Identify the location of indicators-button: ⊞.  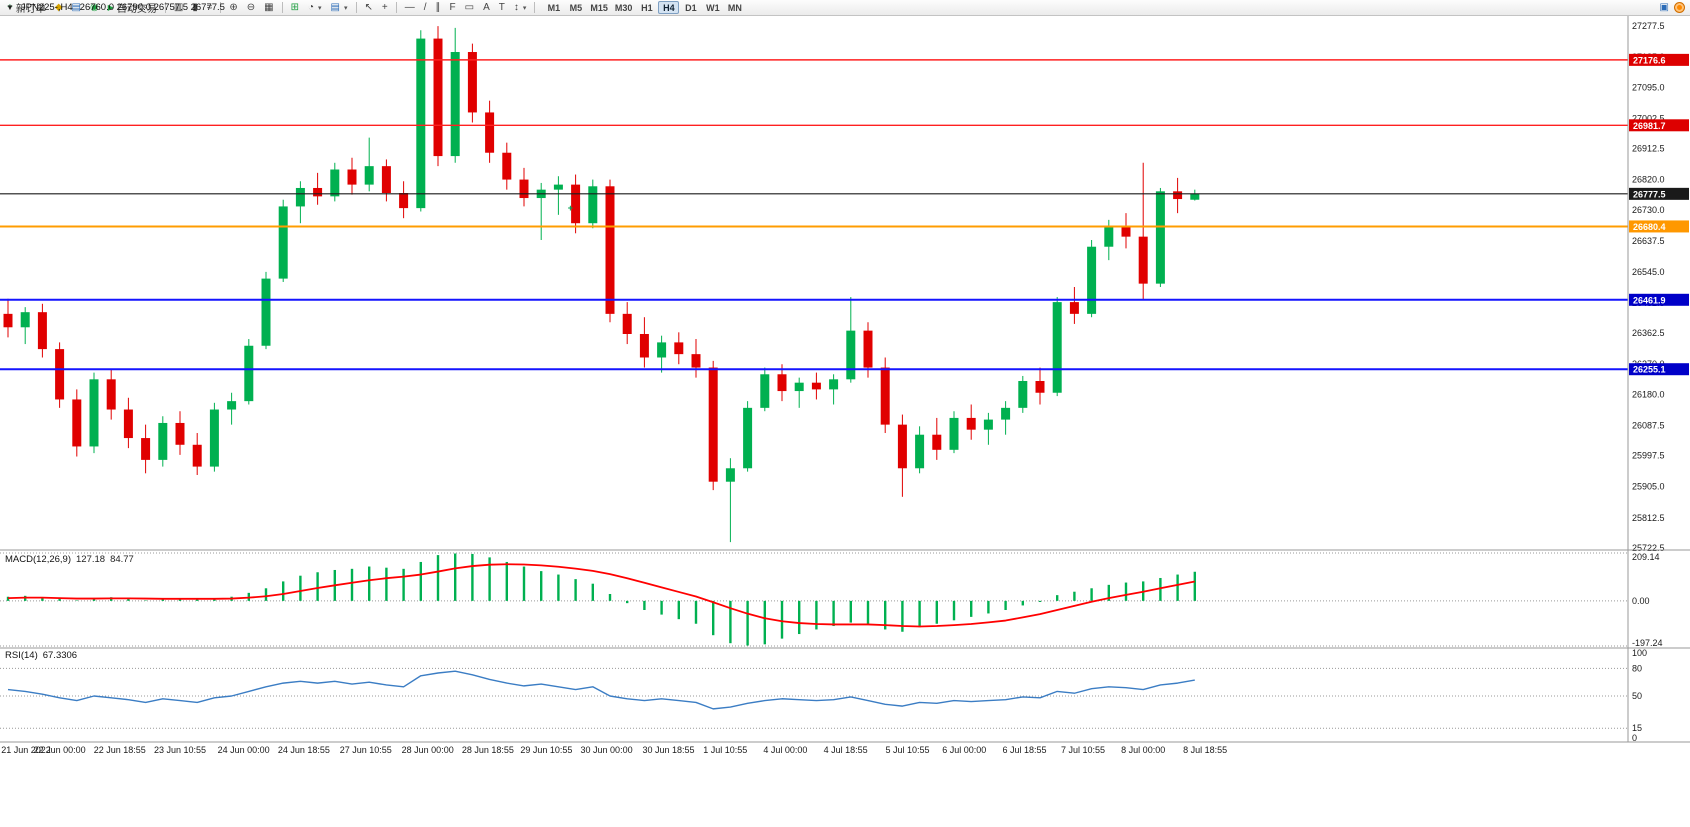
(295, 8).